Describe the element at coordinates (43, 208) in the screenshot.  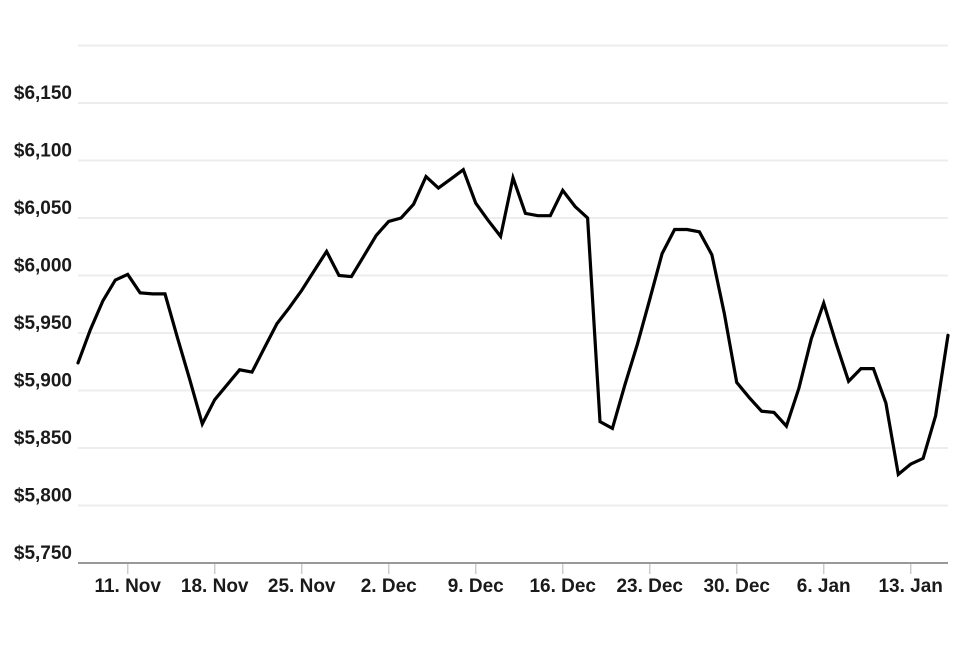
I see `y-axis-label: $6,050` at that location.